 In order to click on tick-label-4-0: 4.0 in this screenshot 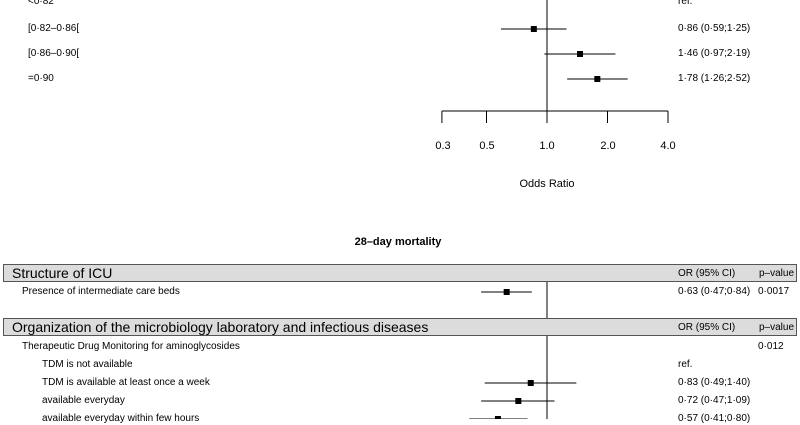, I will do `click(668, 146)`.